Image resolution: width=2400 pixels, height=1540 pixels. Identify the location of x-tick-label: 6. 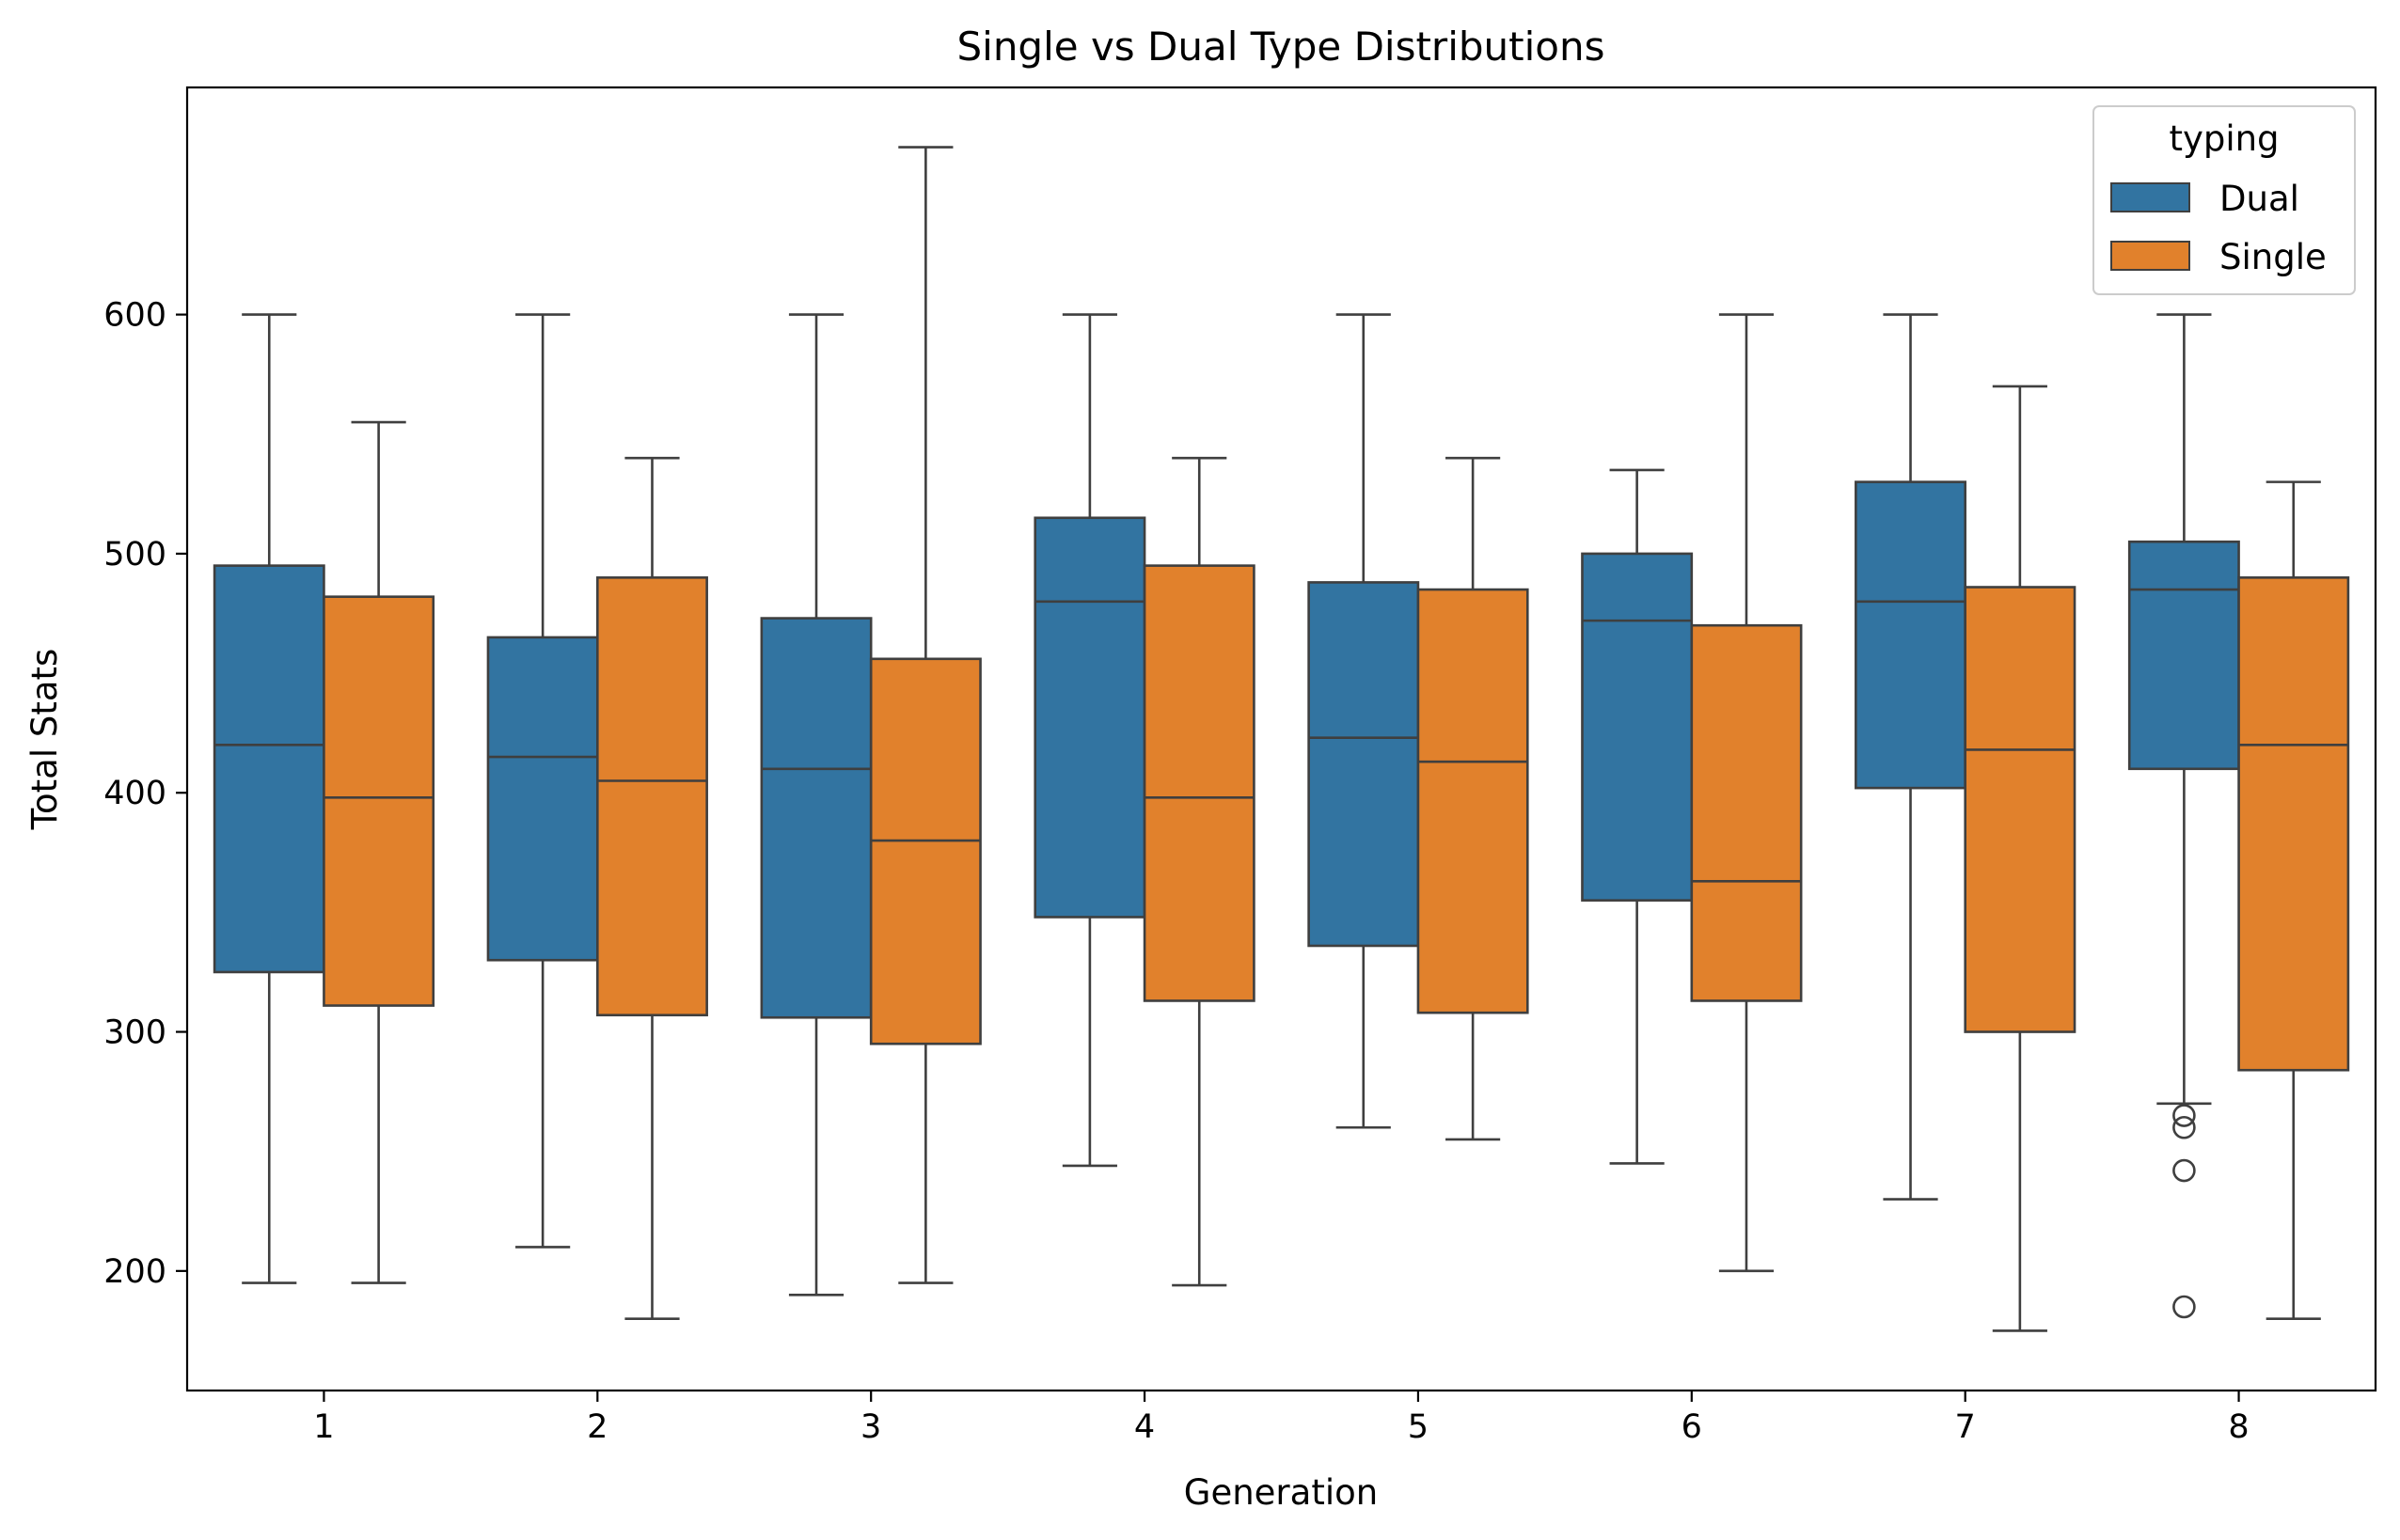
(1692, 1427).